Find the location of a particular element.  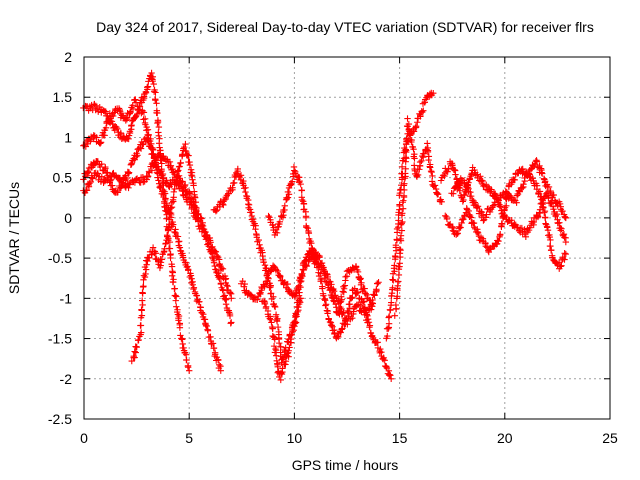

y-tick-label: -2 is located at coordinates (66, 379).